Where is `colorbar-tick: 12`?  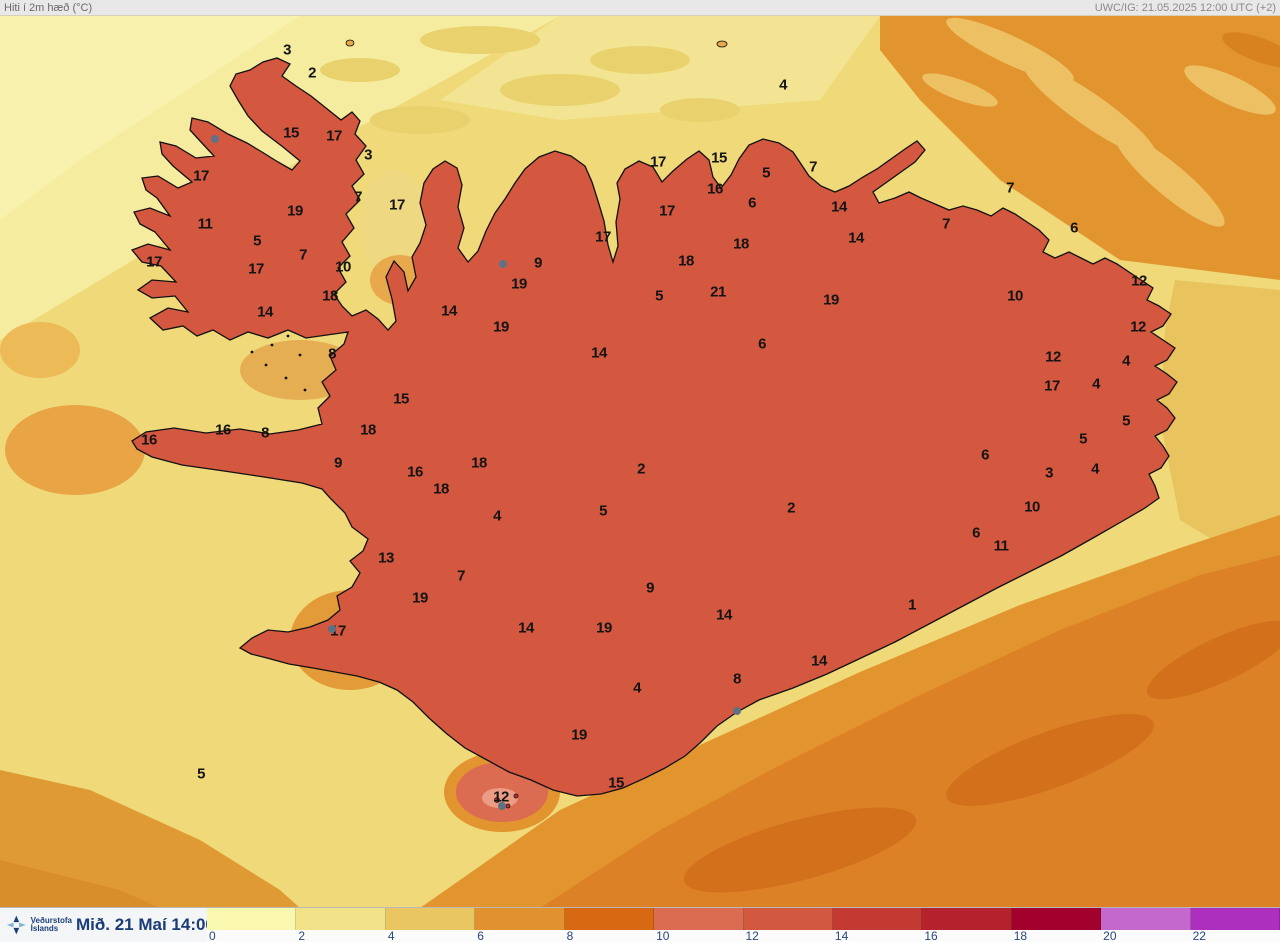
colorbar-tick: 12 is located at coordinates (752, 935).